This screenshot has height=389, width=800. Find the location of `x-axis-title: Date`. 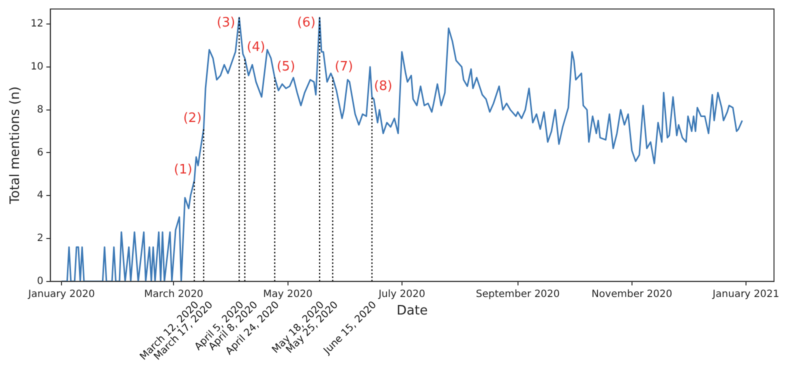

x-axis-title: Date is located at coordinates (412, 311).